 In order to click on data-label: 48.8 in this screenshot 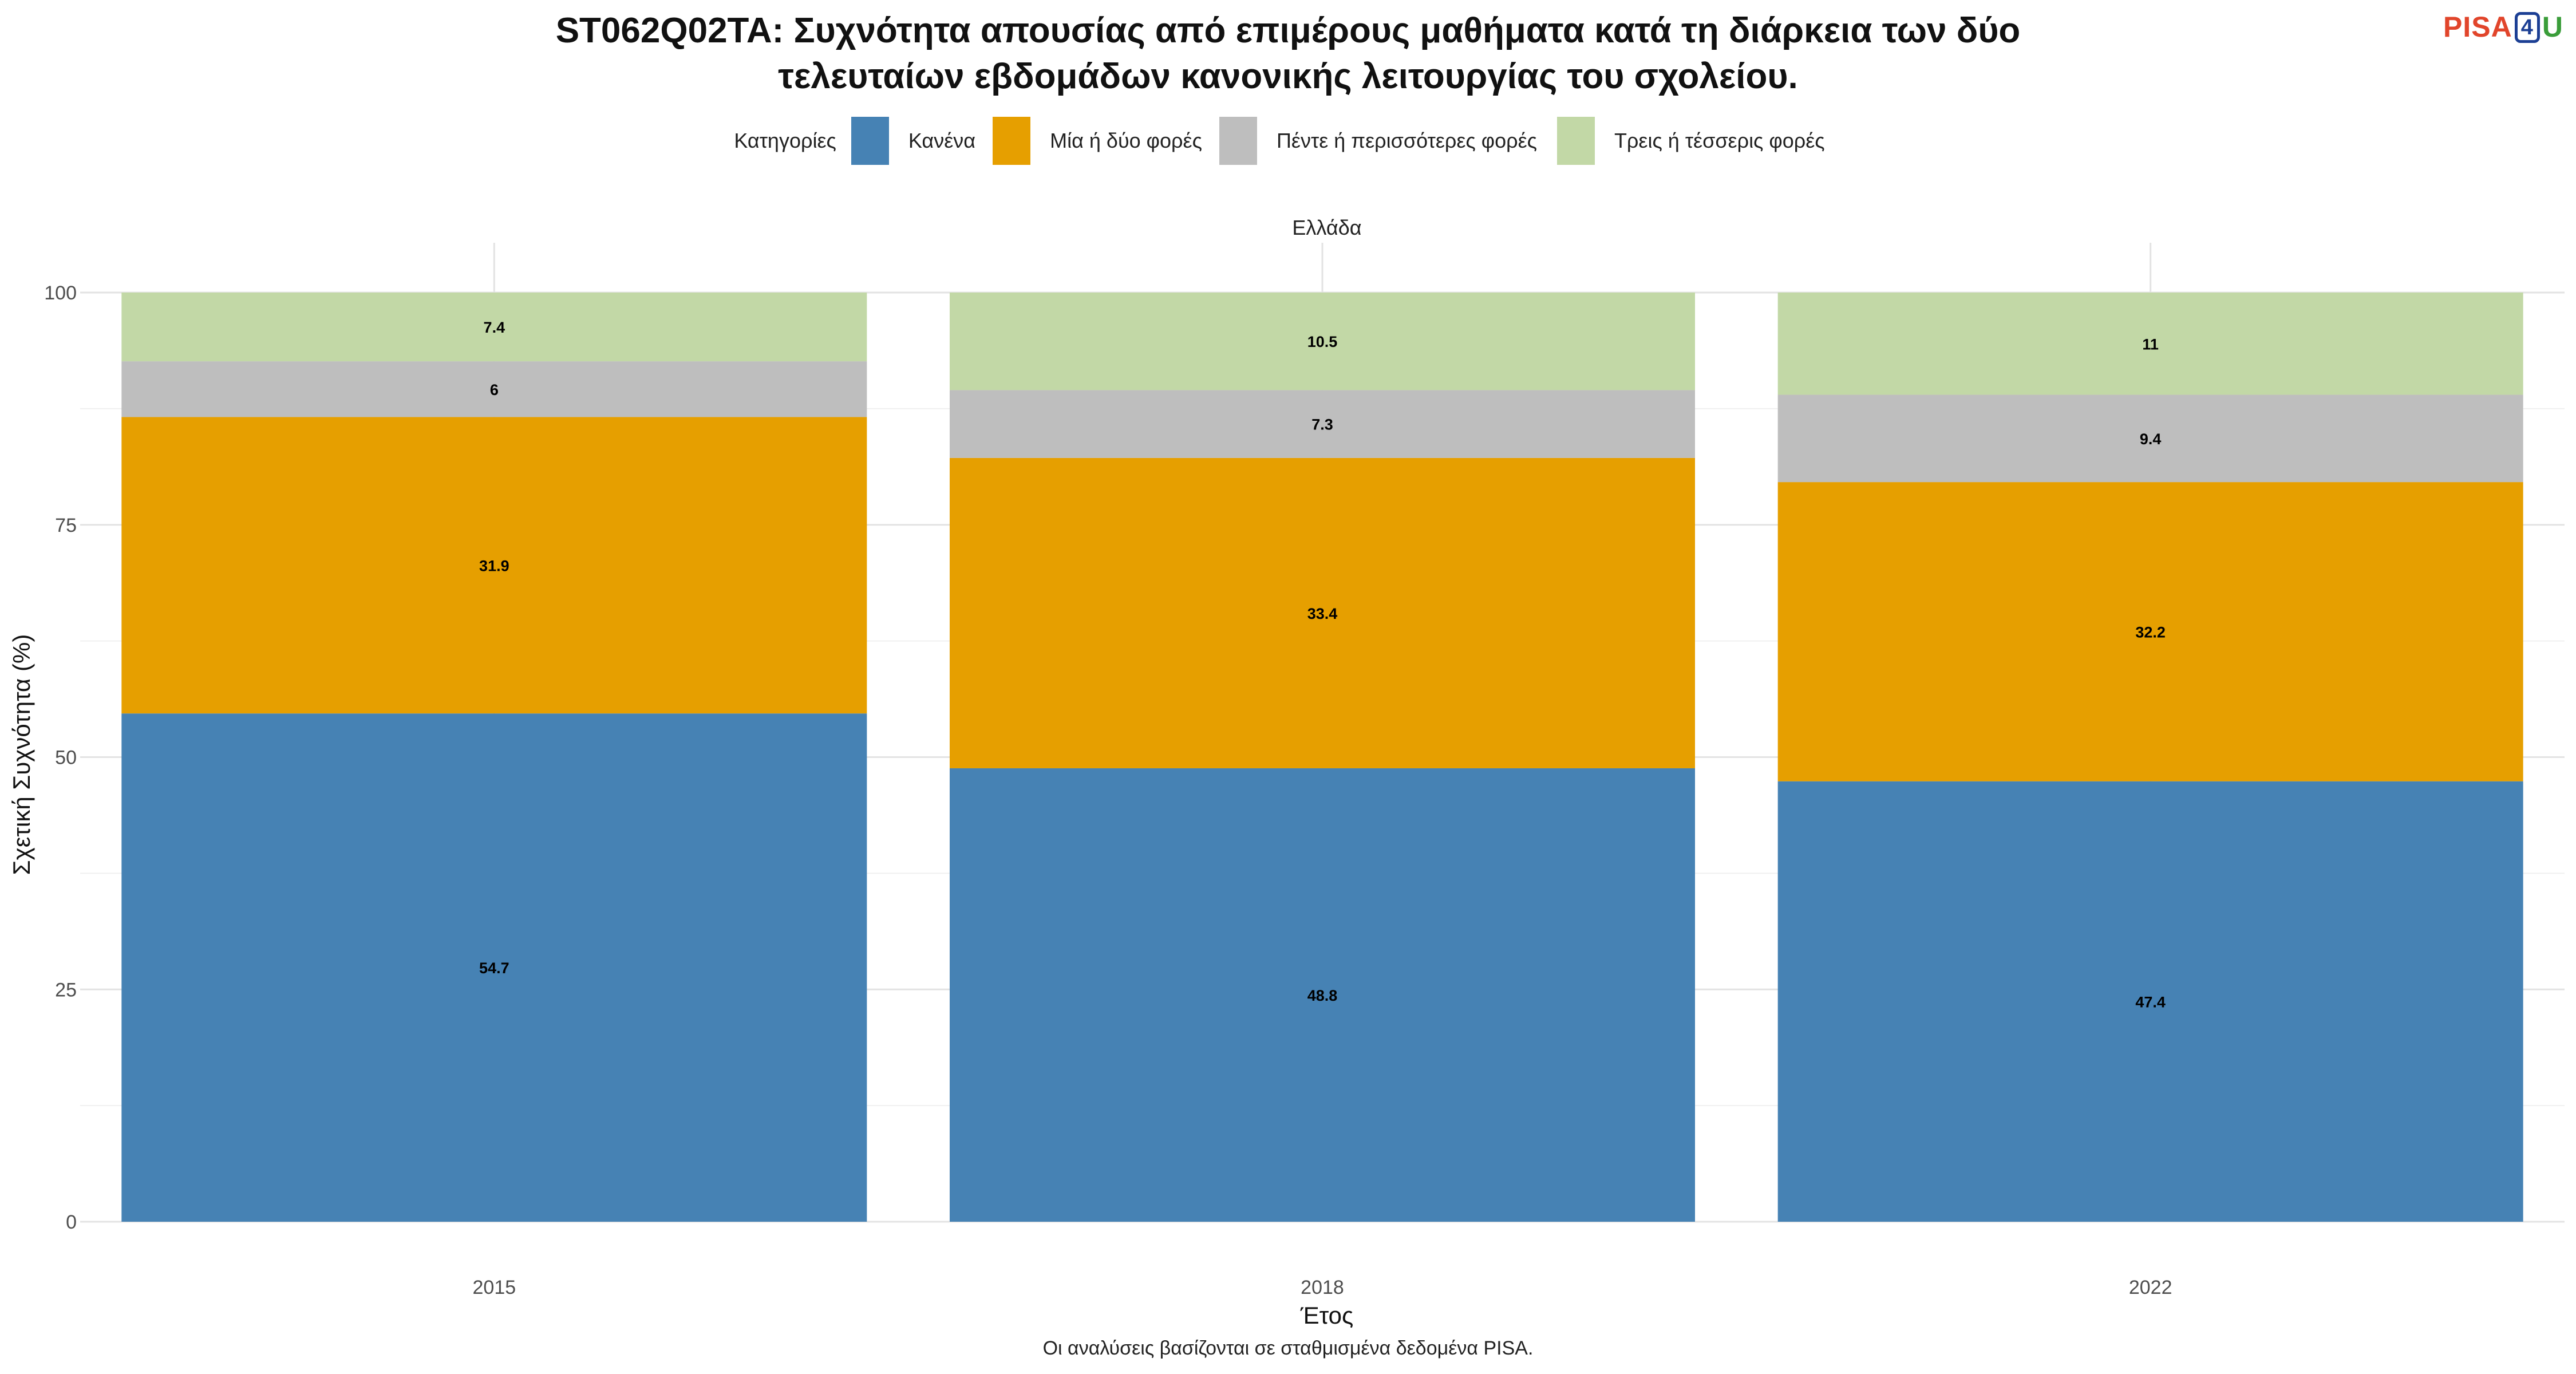, I will do `click(1322, 995)`.